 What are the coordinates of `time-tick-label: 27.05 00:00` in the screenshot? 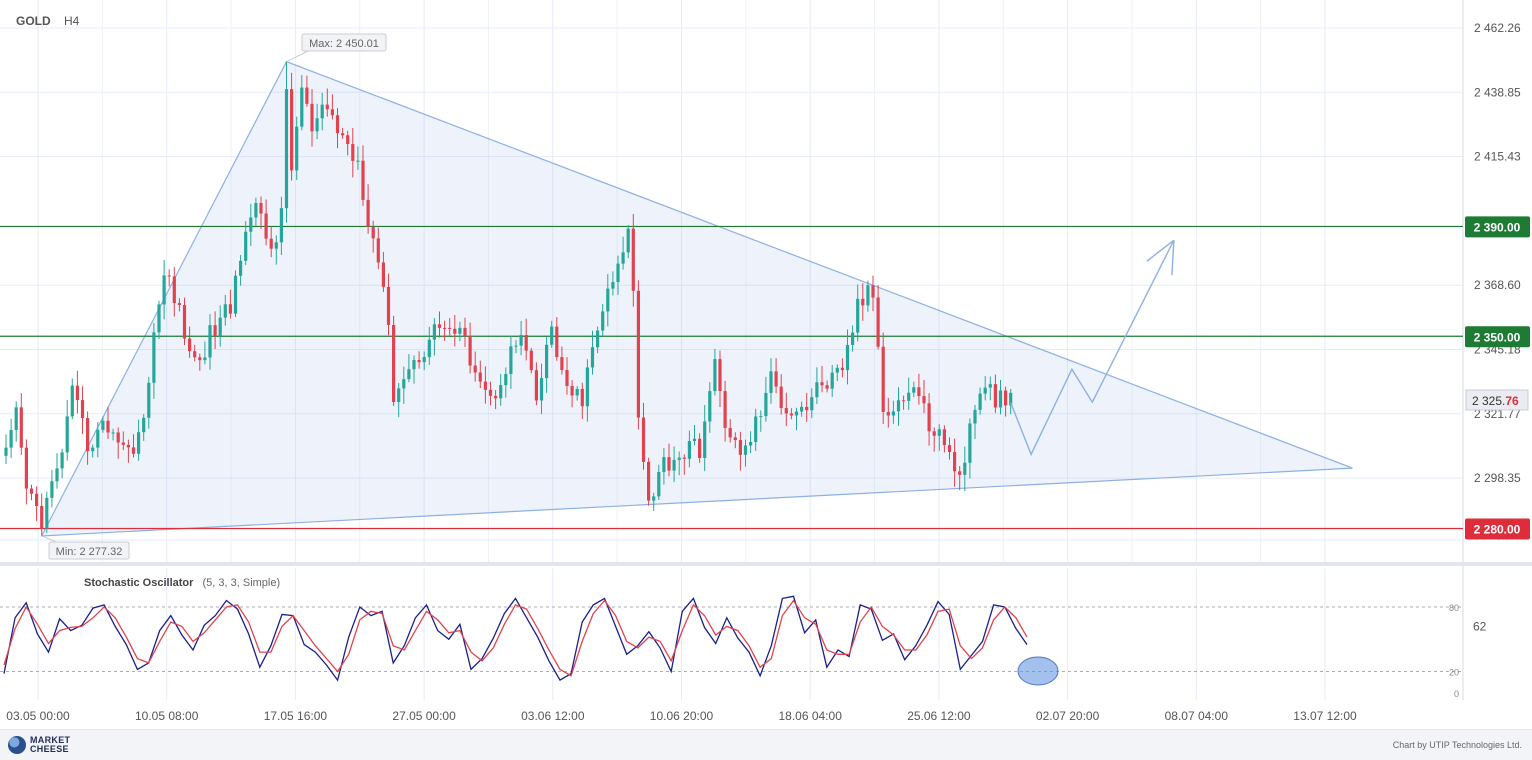 It's located at (424, 716).